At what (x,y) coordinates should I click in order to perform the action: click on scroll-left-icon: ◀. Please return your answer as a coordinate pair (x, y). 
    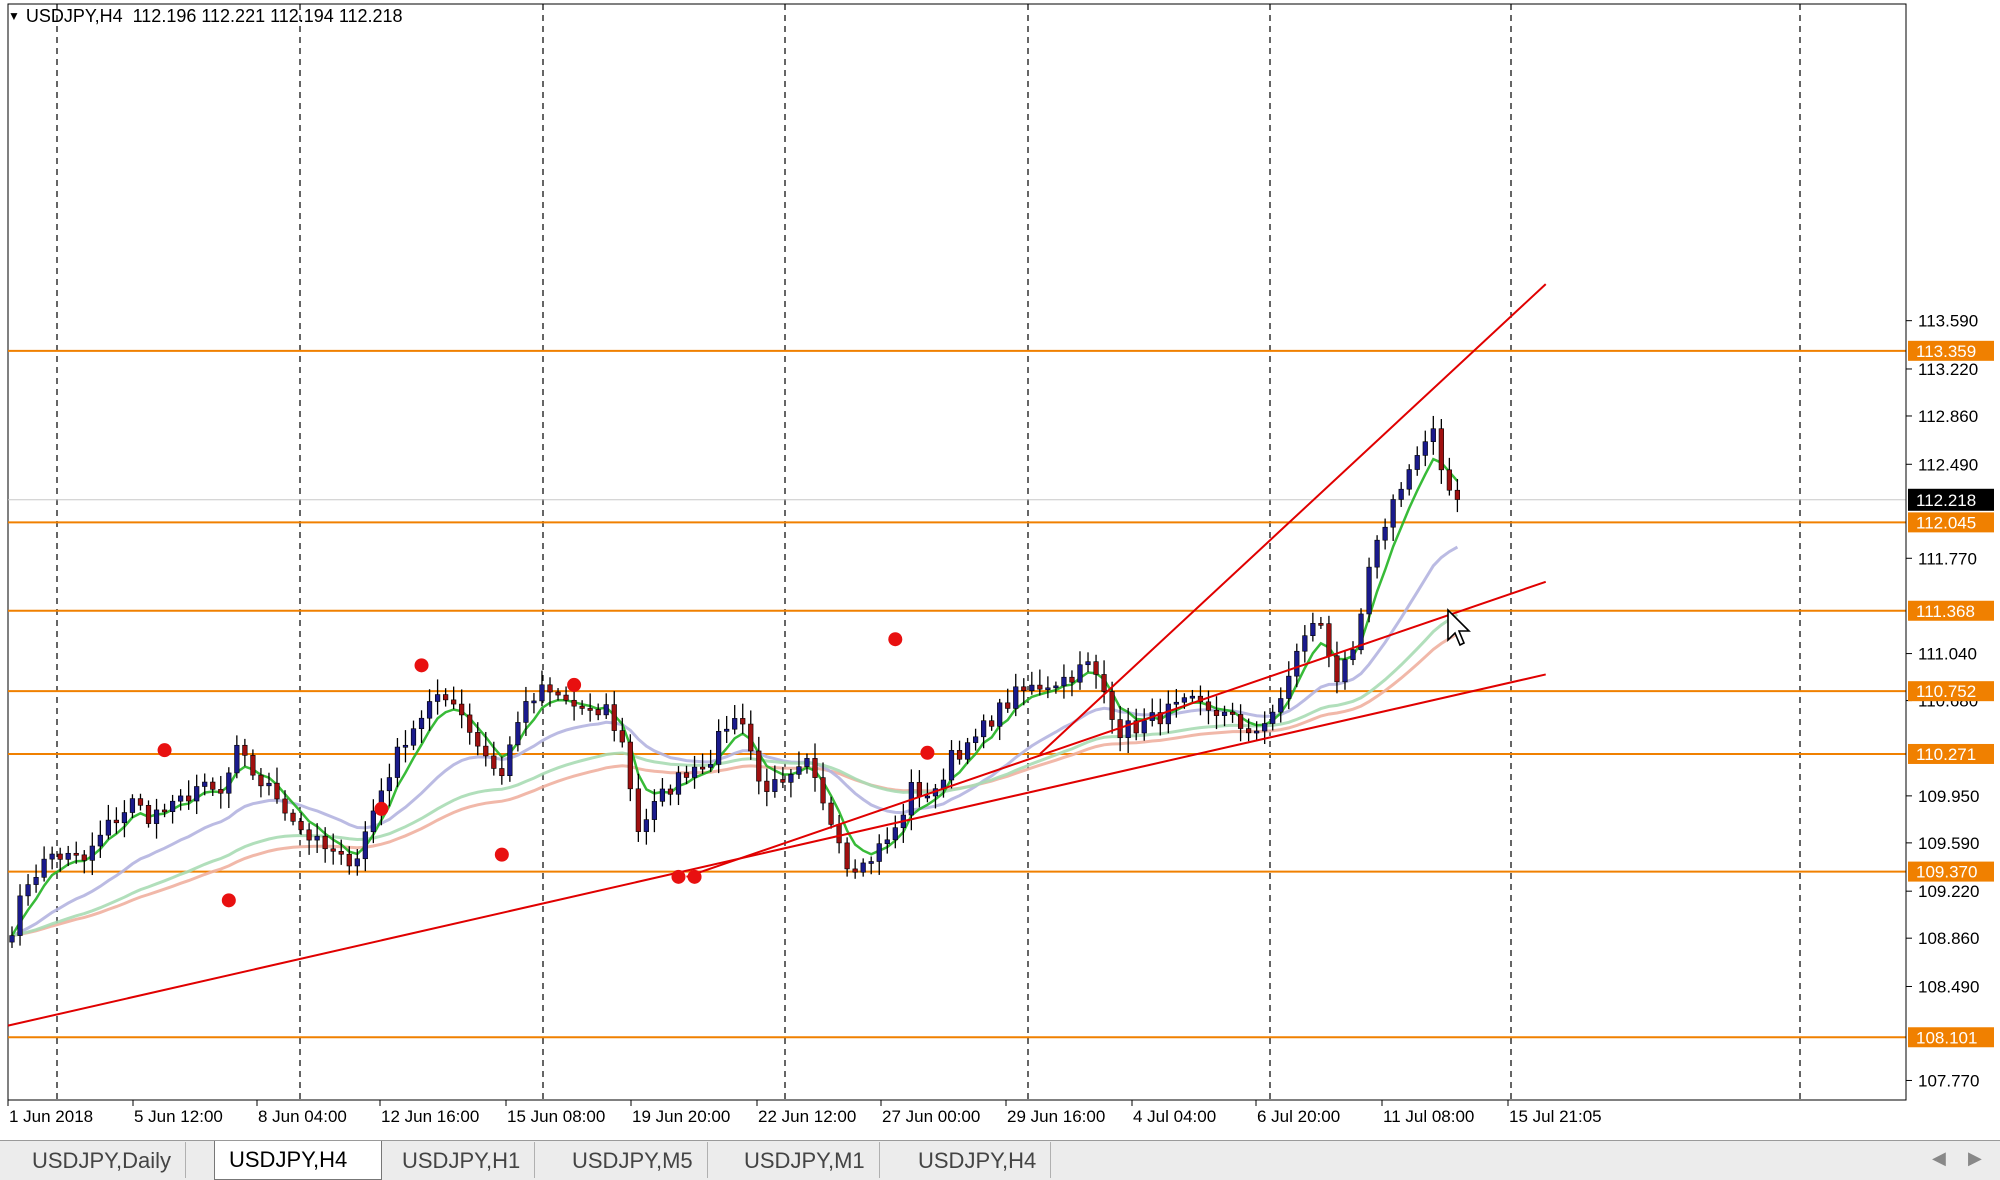
    Looking at the image, I should click on (1939, 1158).